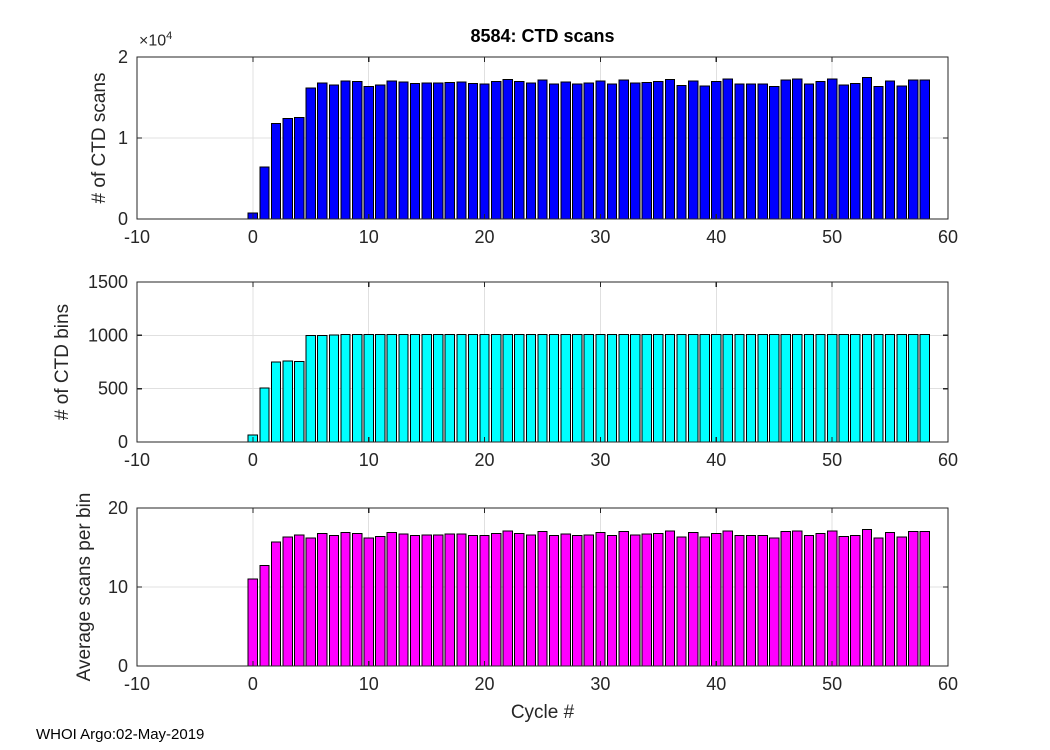 The image size is (1050, 750). I want to click on x-tick-label: 30, so click(600, 684).